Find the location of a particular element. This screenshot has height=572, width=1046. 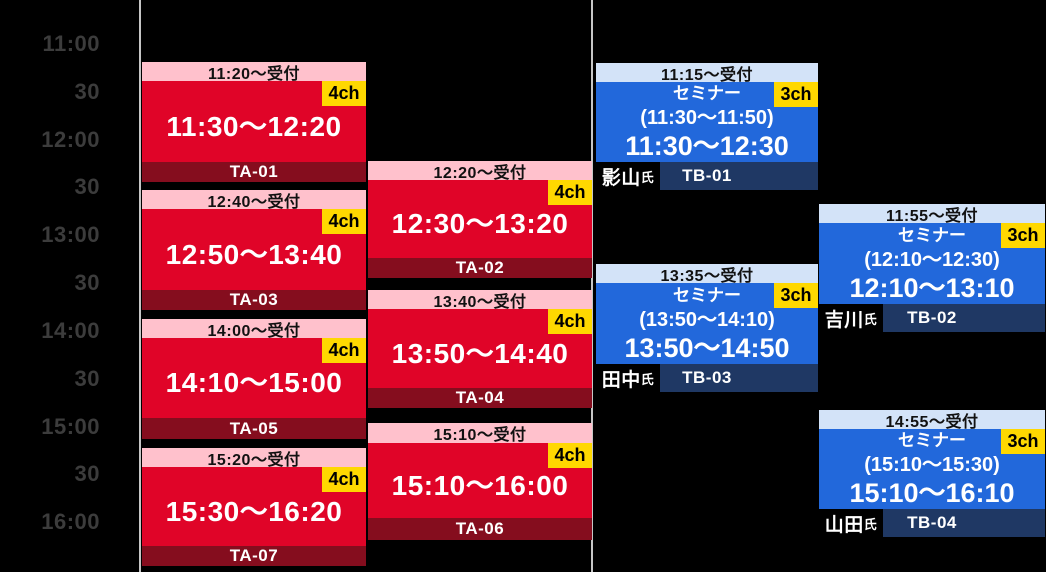

event-code: TA-07 is located at coordinates (254, 555).